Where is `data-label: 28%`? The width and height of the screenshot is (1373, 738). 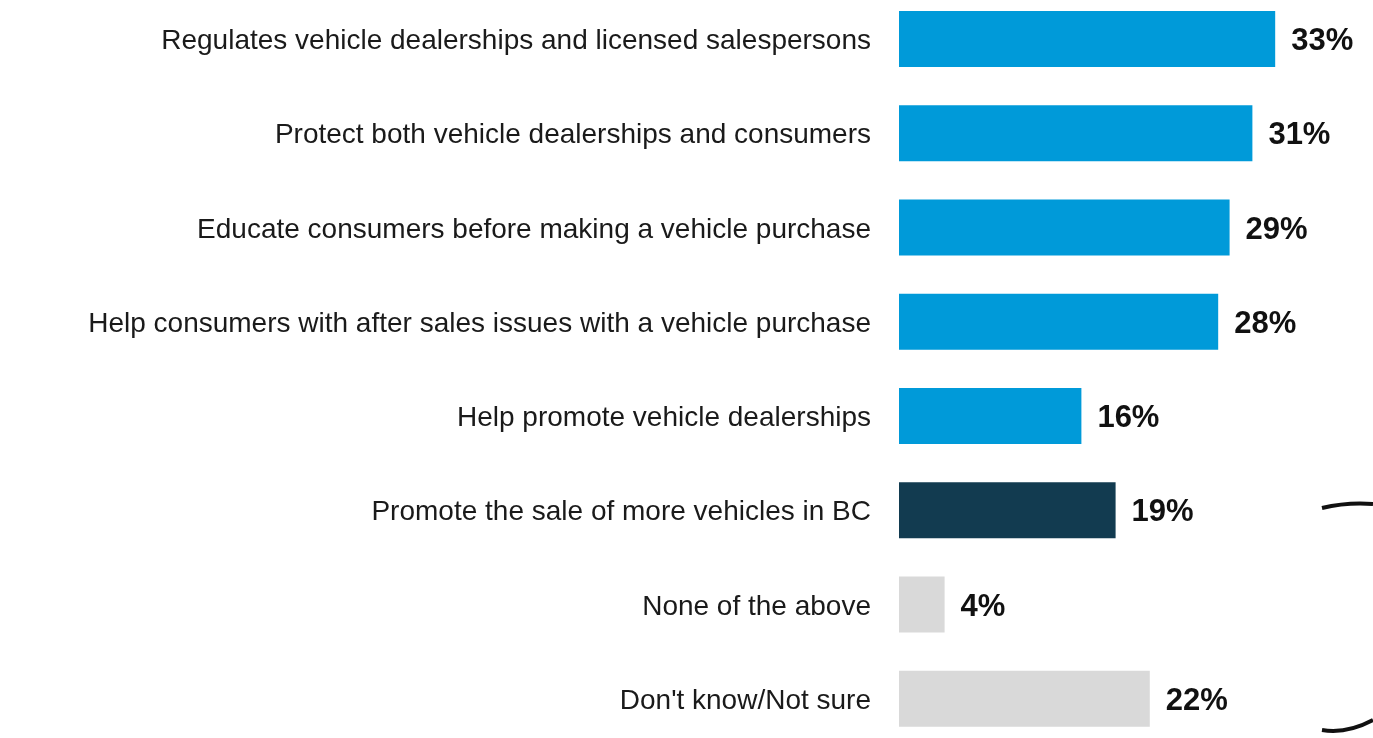 data-label: 28% is located at coordinates (1265, 322).